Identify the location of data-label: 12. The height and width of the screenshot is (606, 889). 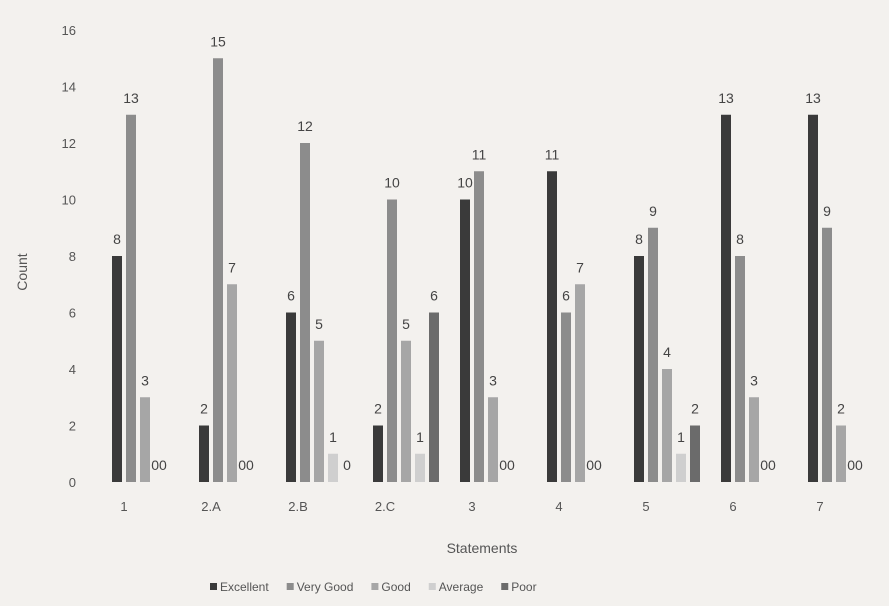
(305, 126).